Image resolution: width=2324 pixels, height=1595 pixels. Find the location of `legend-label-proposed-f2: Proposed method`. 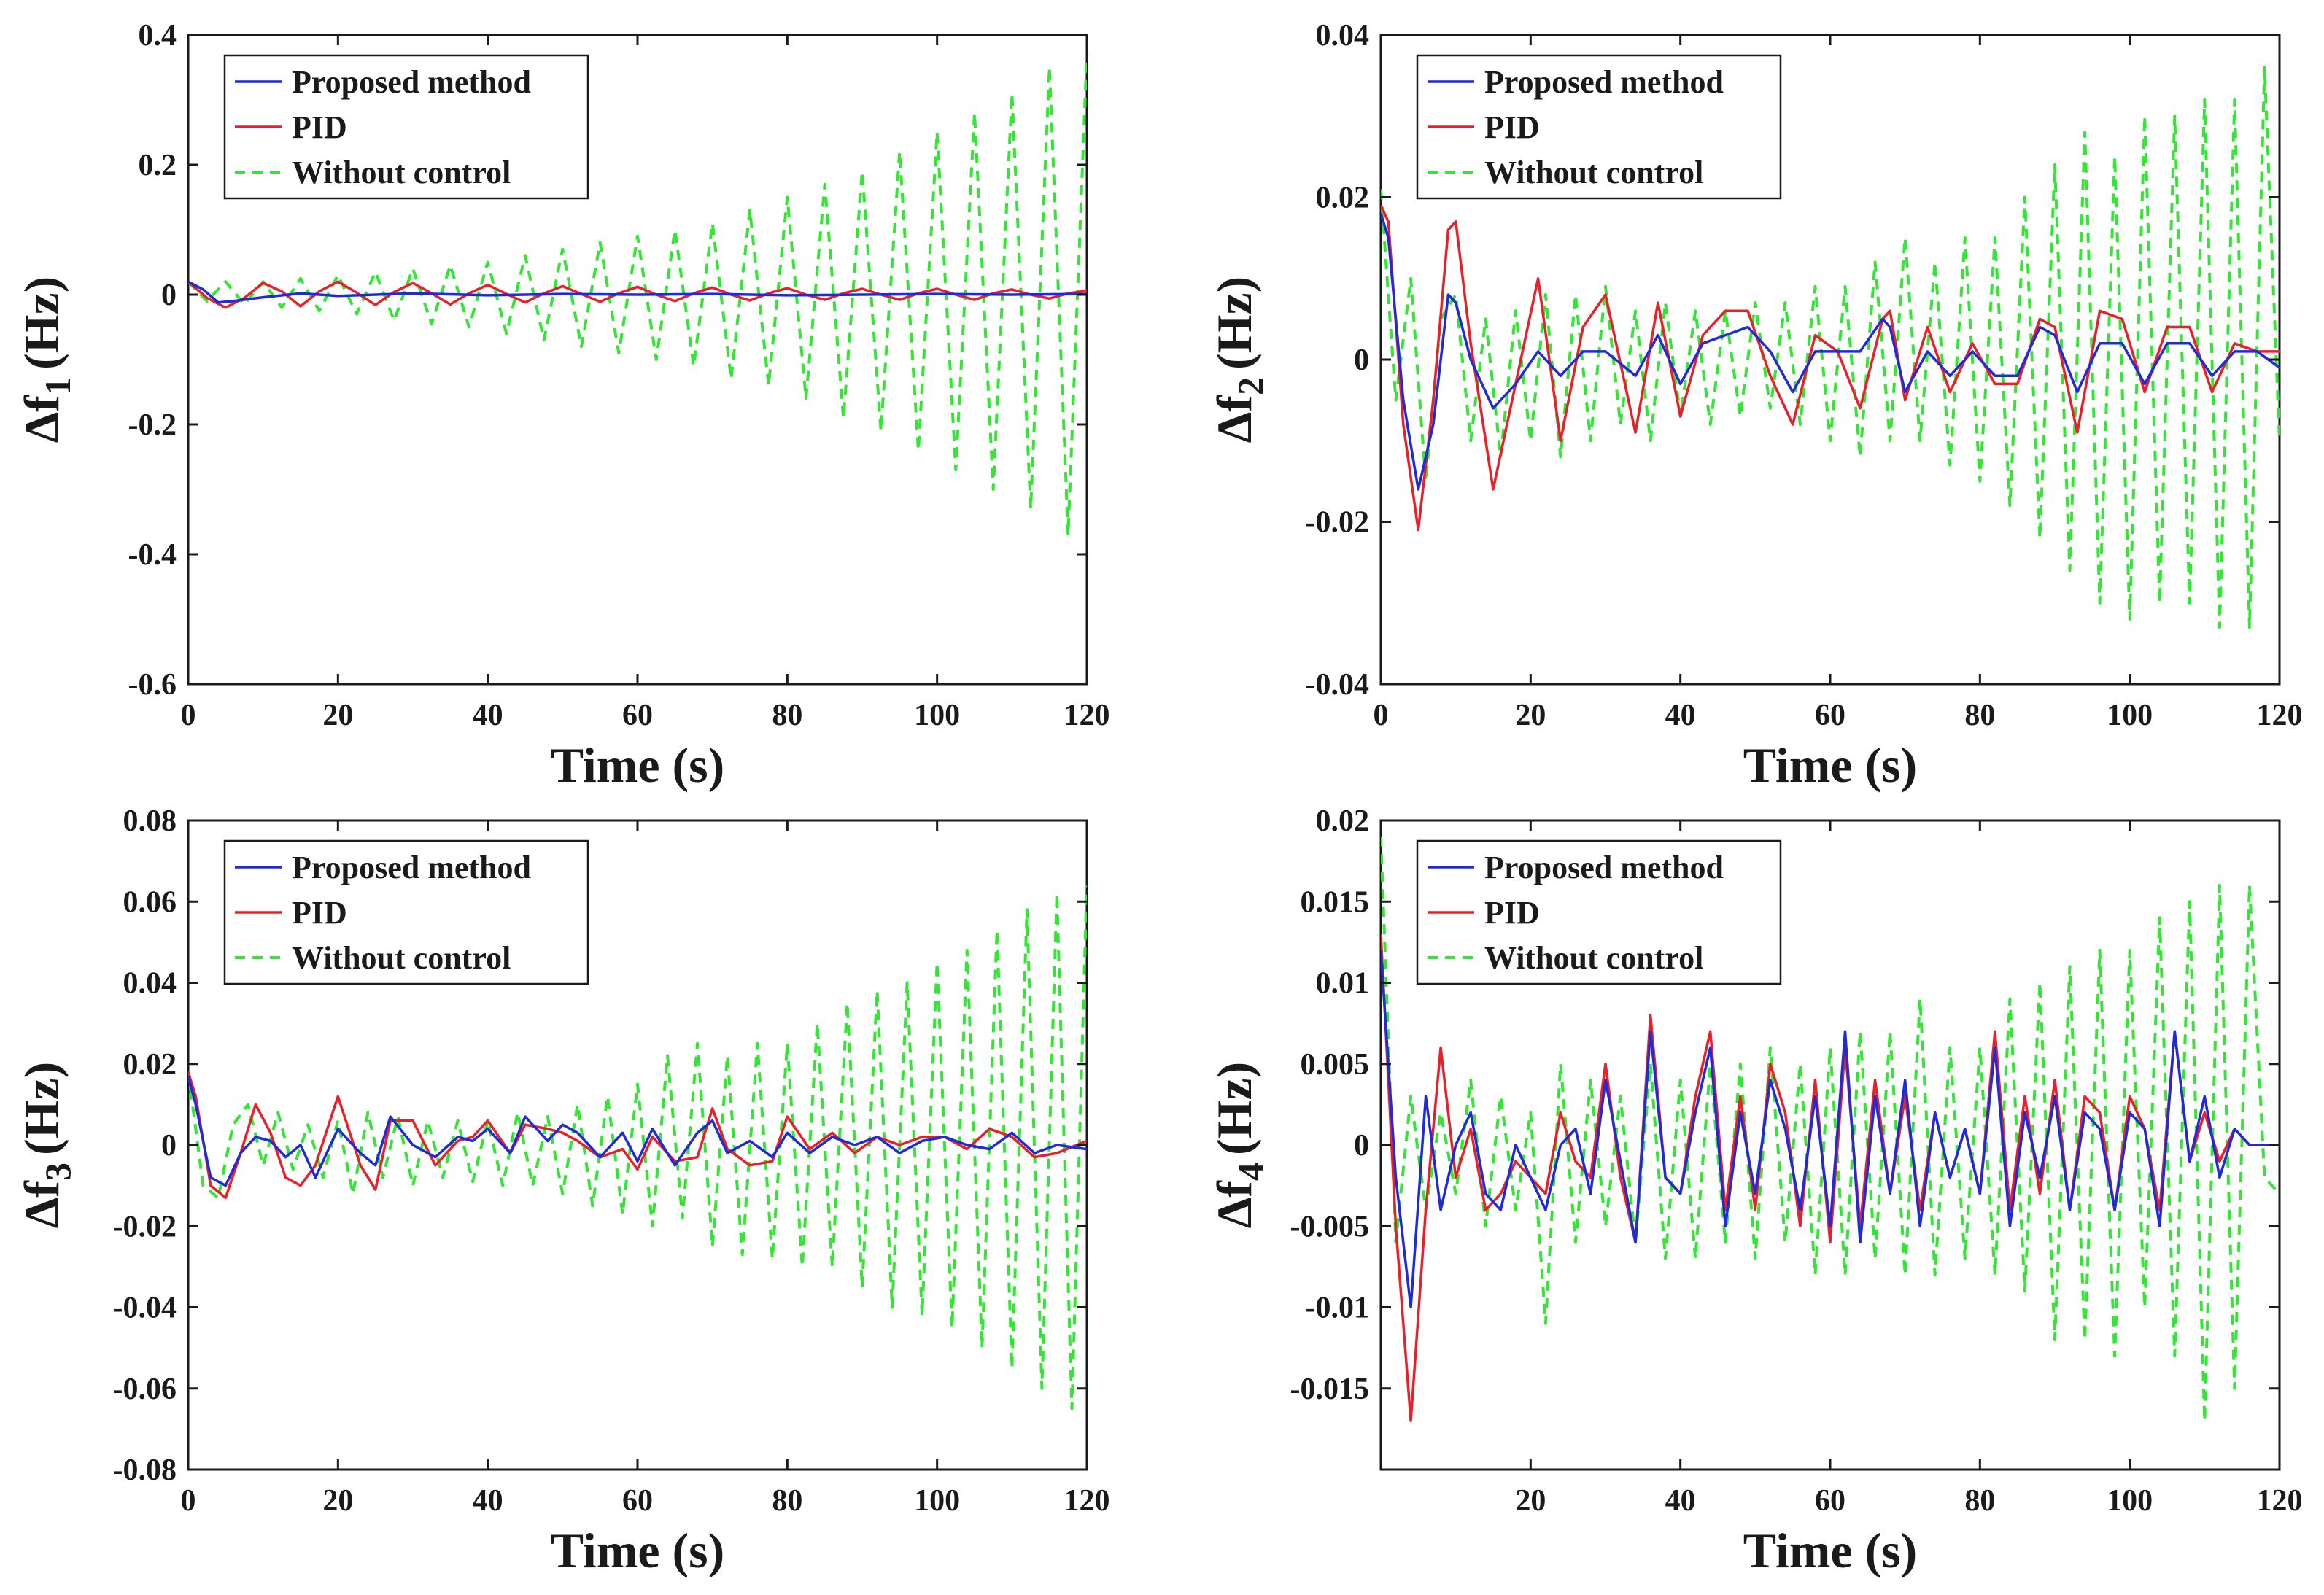

legend-label-proposed-f2: Proposed method is located at coordinates (1604, 82).